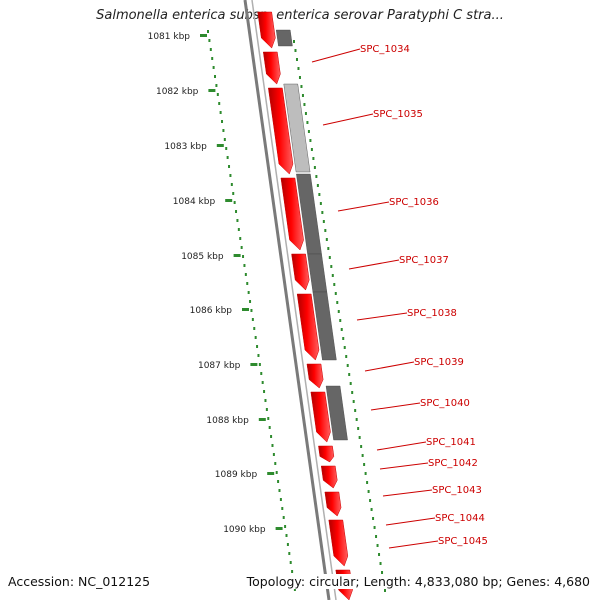 The image size is (600, 600). I want to click on scale-label: 1083 kbp, so click(185, 147).